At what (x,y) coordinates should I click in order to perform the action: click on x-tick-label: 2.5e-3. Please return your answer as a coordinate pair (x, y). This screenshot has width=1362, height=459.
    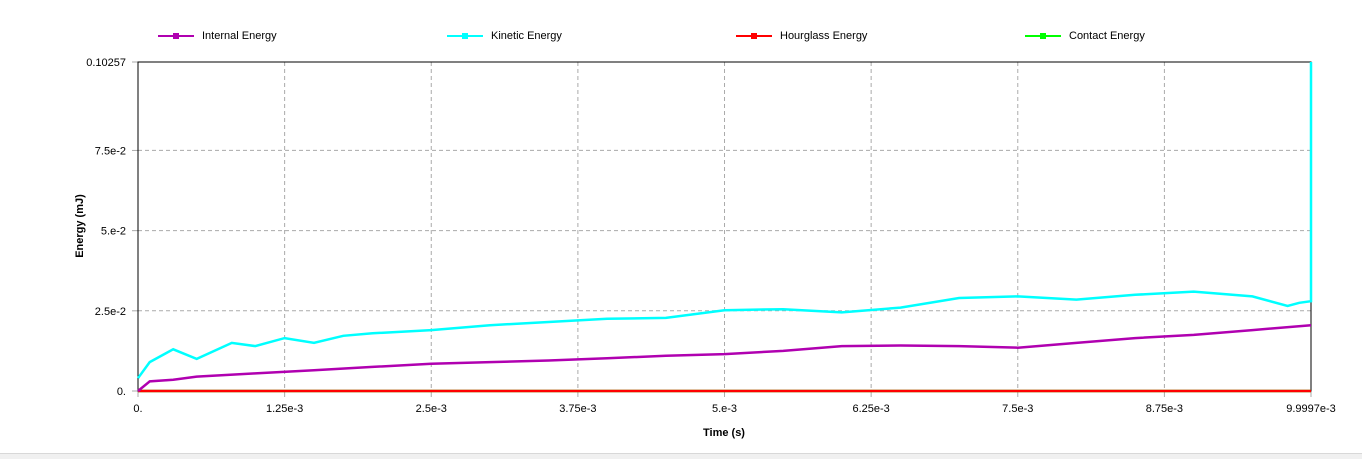
    Looking at the image, I should click on (431, 409).